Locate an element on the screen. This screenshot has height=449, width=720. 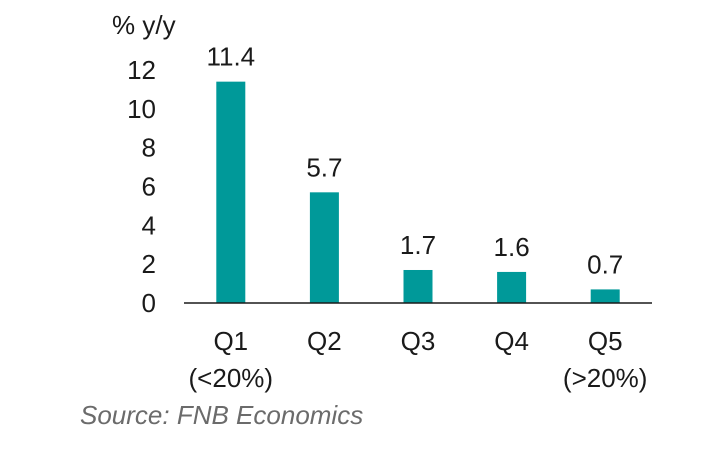
bar-q1 is located at coordinates (231, 192).